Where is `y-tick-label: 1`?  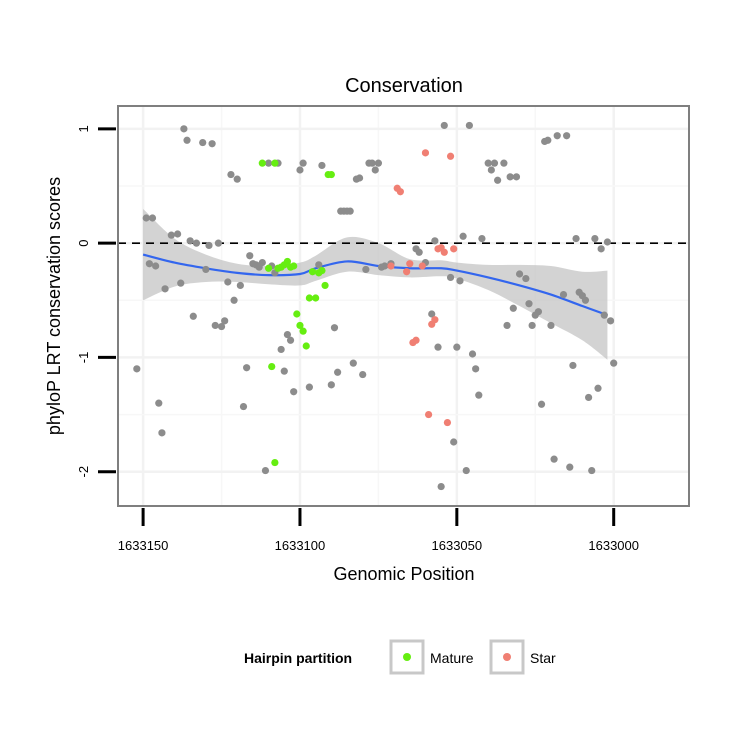
y-tick-label: 1 is located at coordinates (83, 128).